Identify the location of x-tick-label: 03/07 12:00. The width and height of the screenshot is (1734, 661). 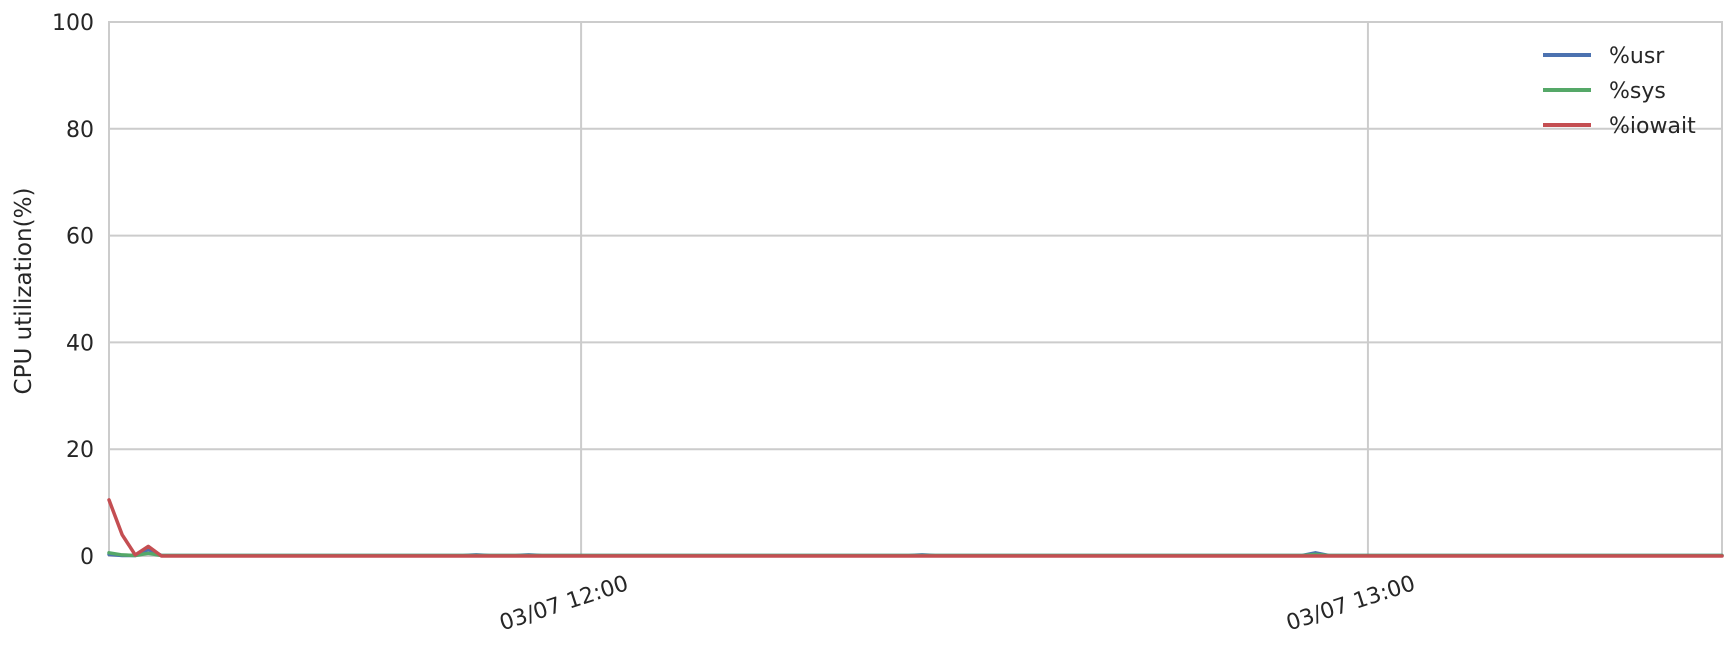
(564, 603).